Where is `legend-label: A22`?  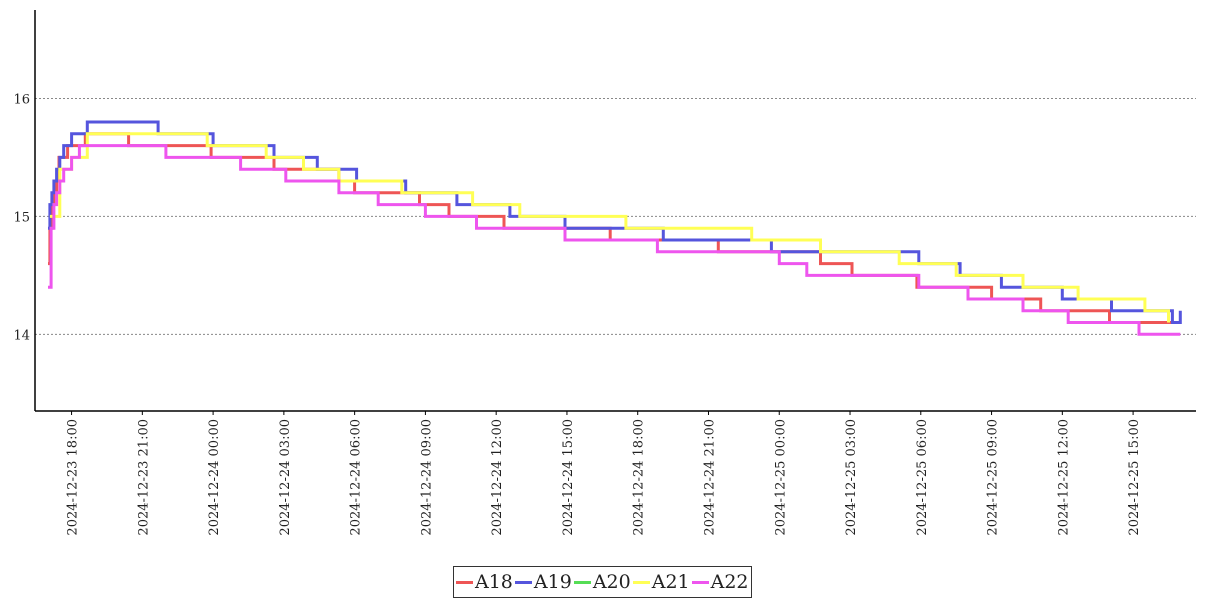 legend-label: A22 is located at coordinates (729, 582).